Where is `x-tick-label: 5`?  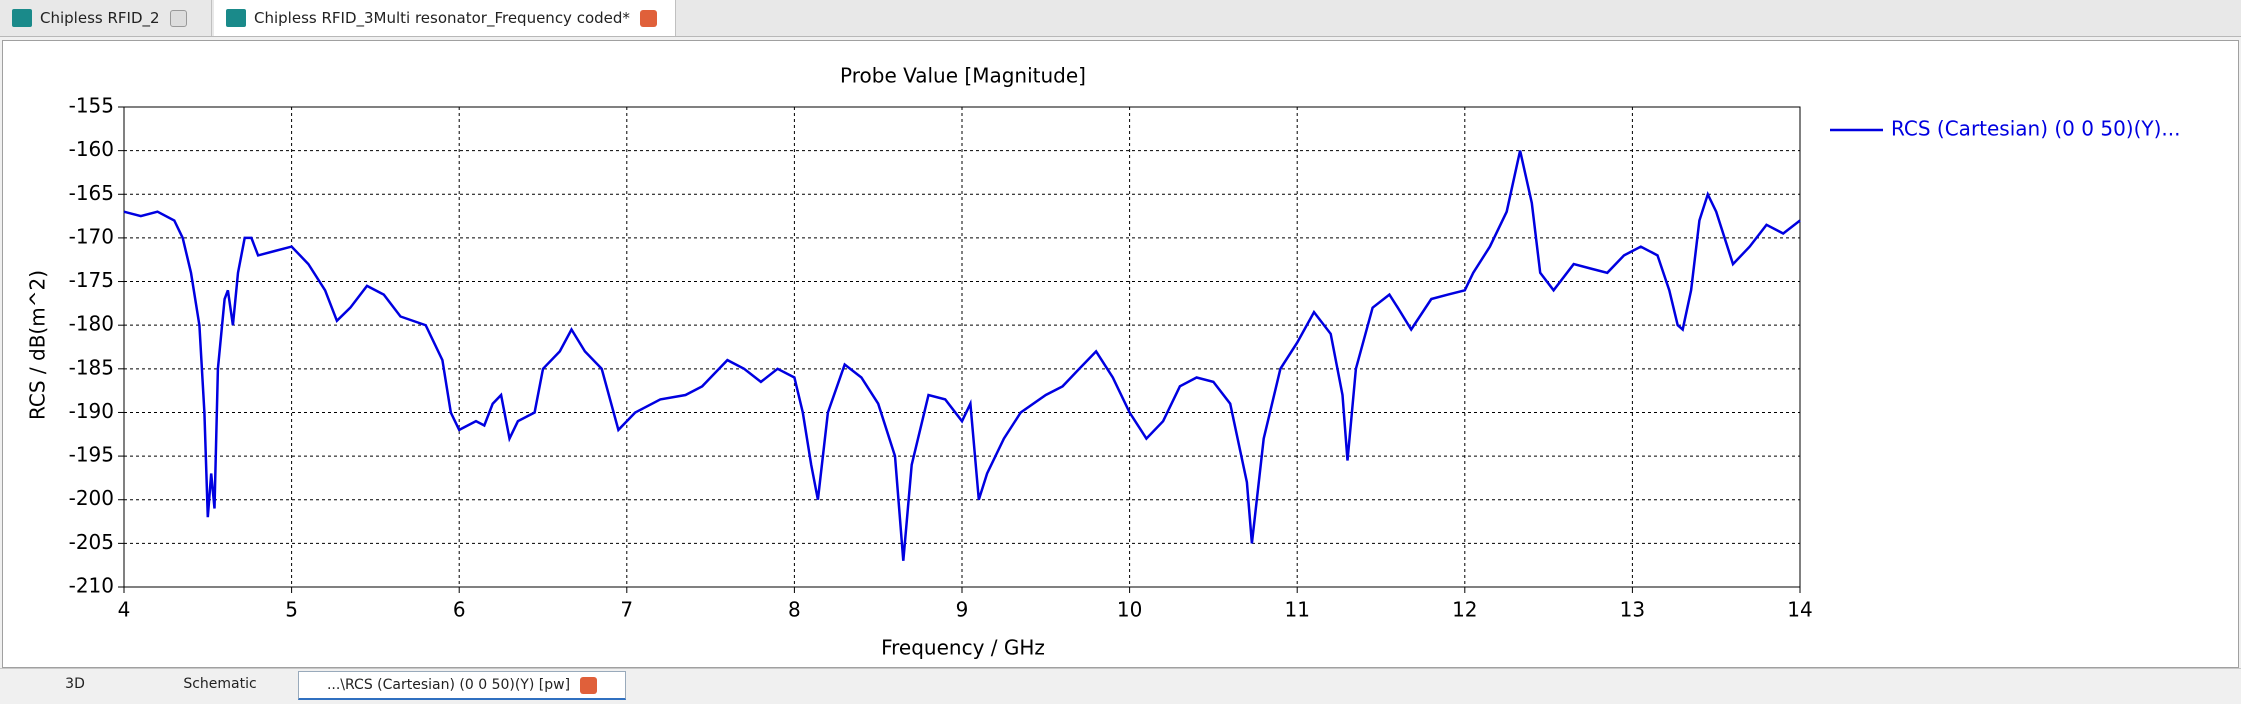
x-tick-label: 5 is located at coordinates (291, 610).